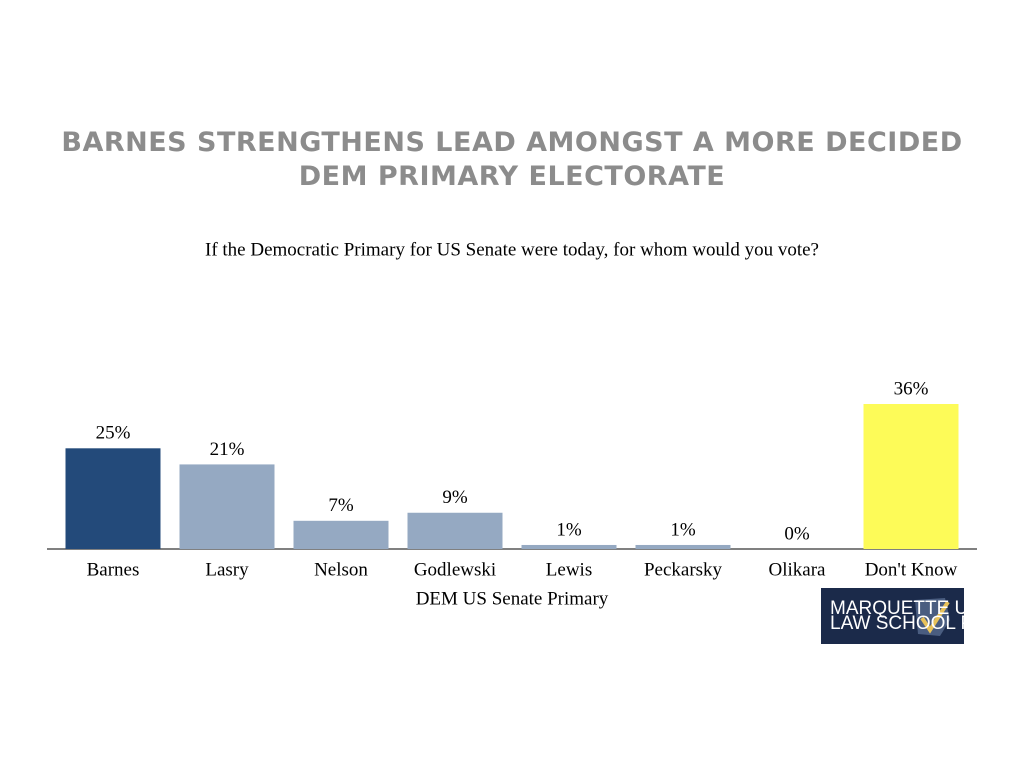 This screenshot has width=1024, height=768. I want to click on value-label: 25%, so click(113, 433).